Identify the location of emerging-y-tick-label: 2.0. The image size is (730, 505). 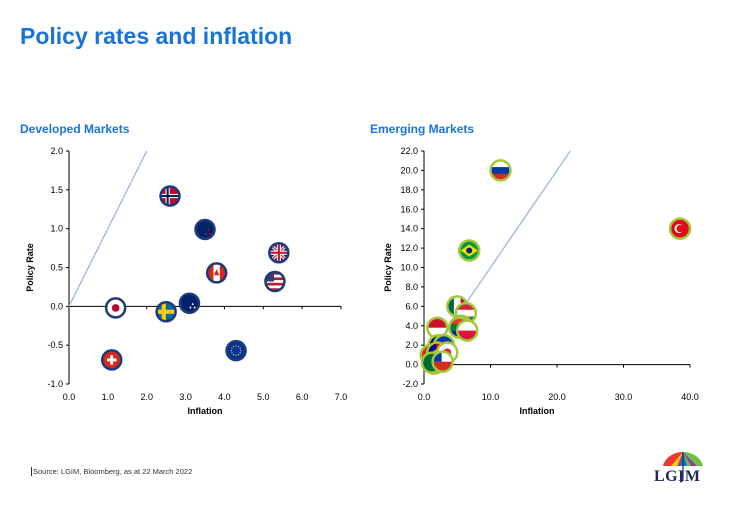
(411, 345).